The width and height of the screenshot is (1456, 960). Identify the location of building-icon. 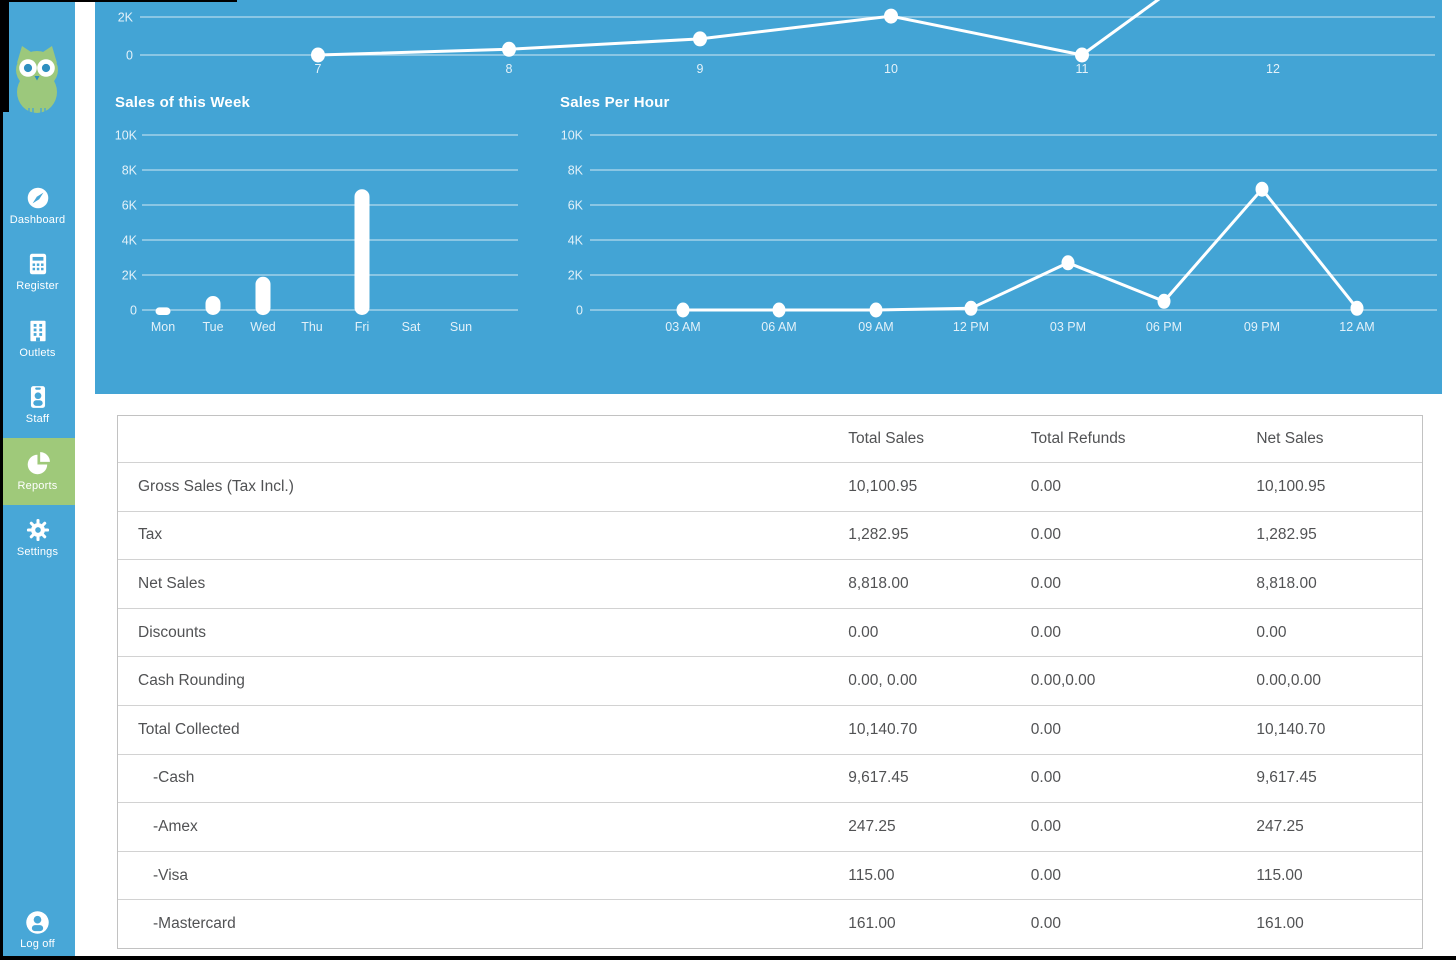
(38, 331).